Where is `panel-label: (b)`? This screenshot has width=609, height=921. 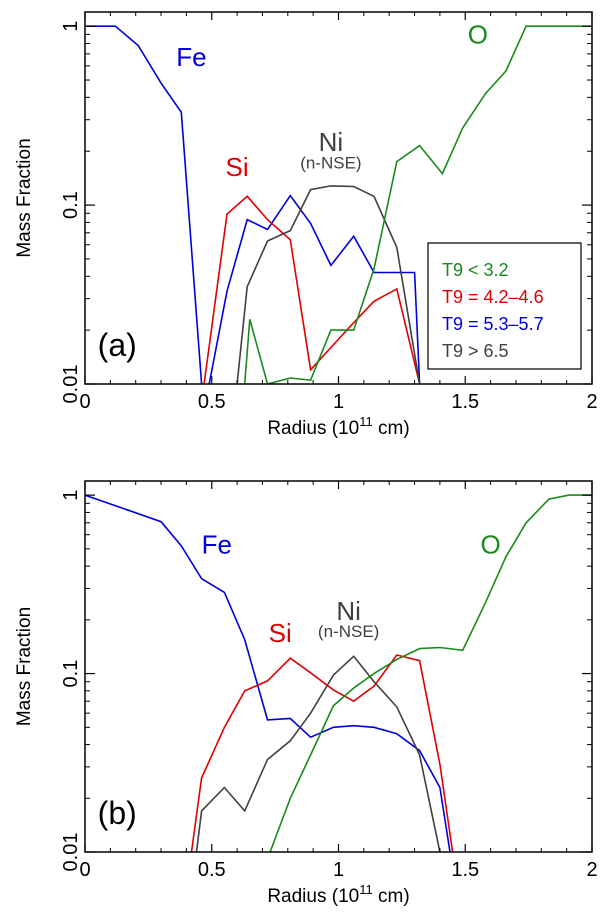
panel-label: (b) is located at coordinates (117, 813).